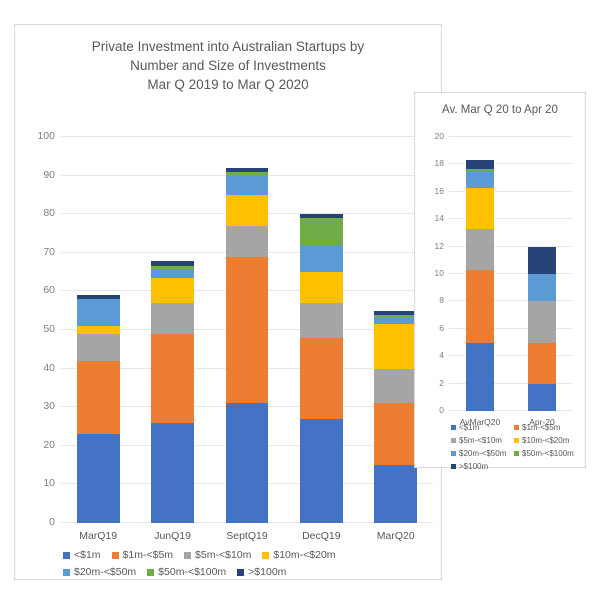 The width and height of the screenshot is (600, 600). I want to click on y-axis-tick-label: 60, so click(49, 290).